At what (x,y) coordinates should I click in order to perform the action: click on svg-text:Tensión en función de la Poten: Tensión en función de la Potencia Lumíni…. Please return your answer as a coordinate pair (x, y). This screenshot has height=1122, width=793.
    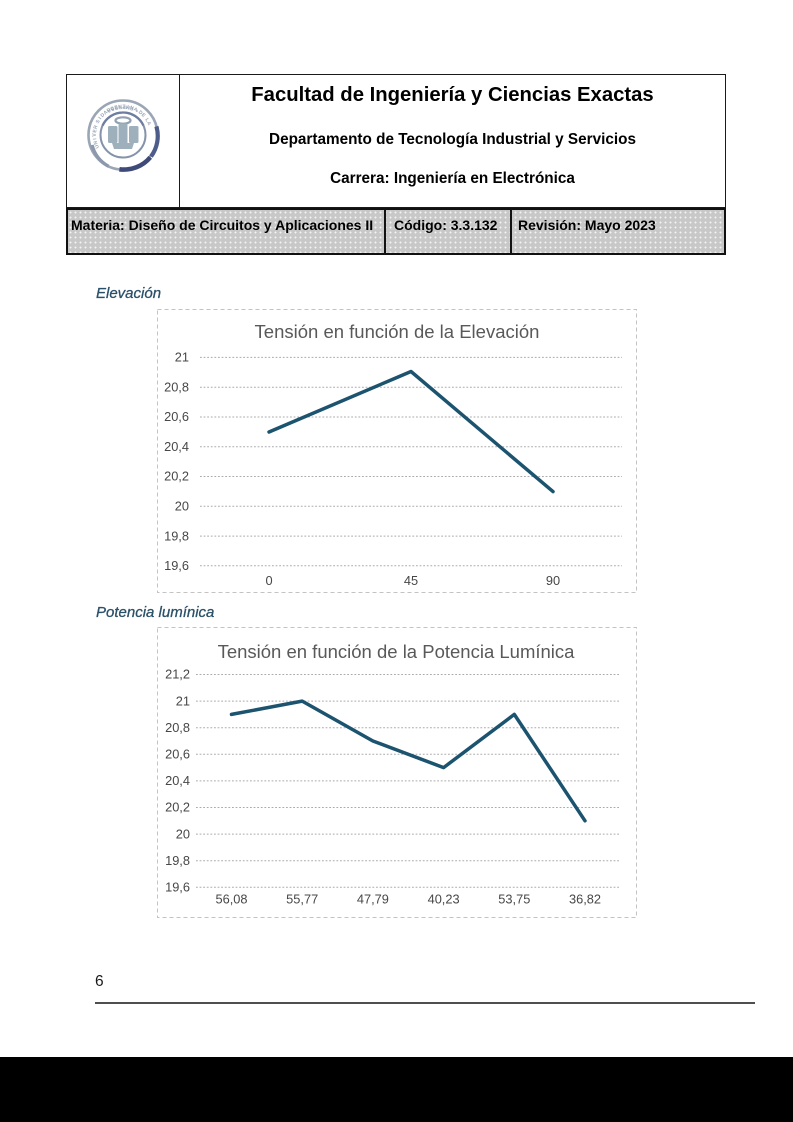
    Looking at the image, I should click on (397, 651).